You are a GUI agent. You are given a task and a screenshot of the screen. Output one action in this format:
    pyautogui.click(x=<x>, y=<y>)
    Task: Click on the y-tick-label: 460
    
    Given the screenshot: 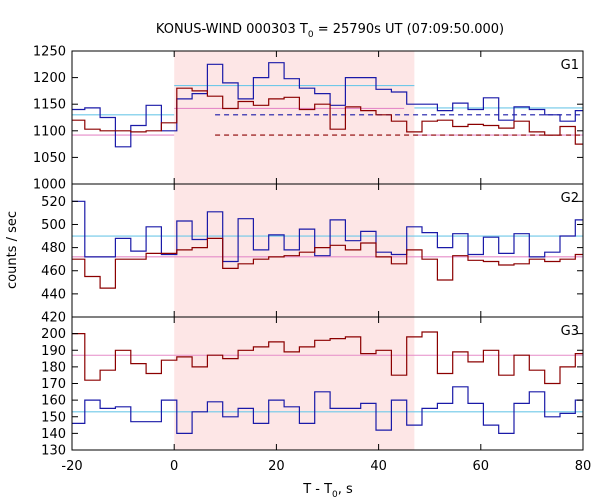 What is the action you would take?
    pyautogui.click(x=53, y=271)
    